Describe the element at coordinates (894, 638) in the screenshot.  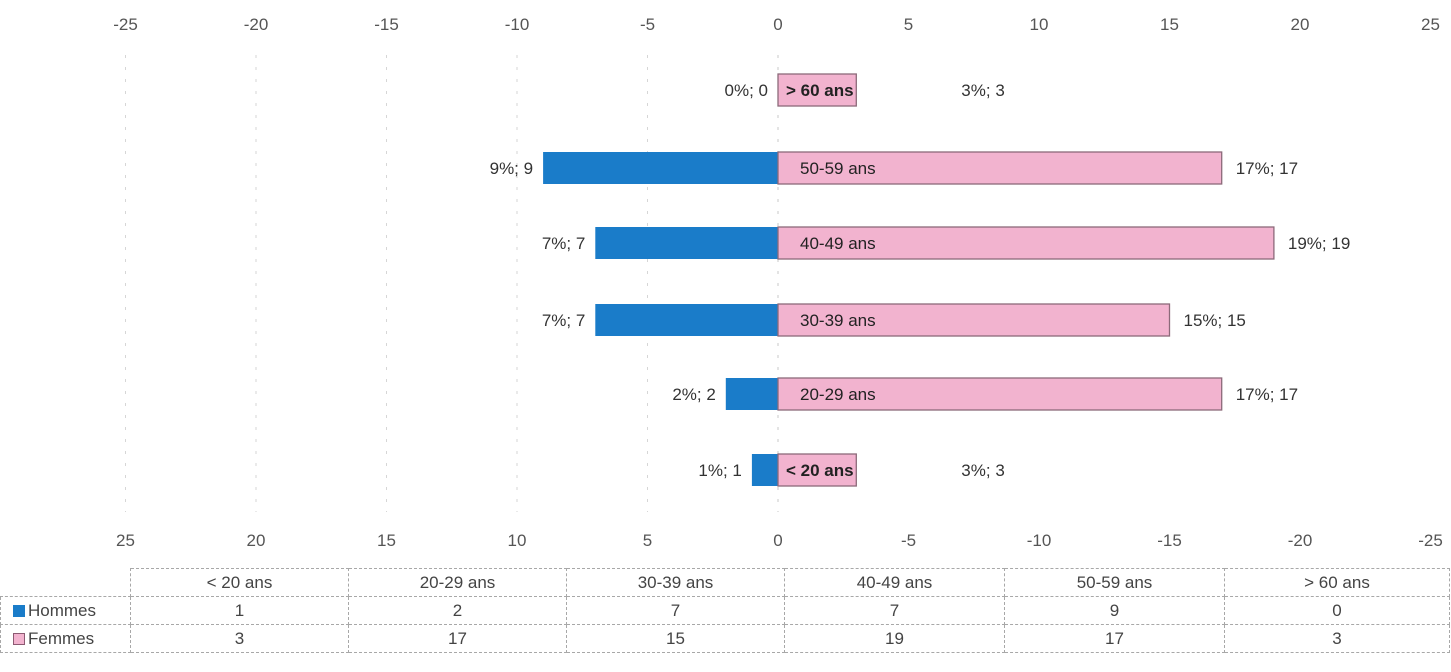
I see `table-cell: 19` at that location.